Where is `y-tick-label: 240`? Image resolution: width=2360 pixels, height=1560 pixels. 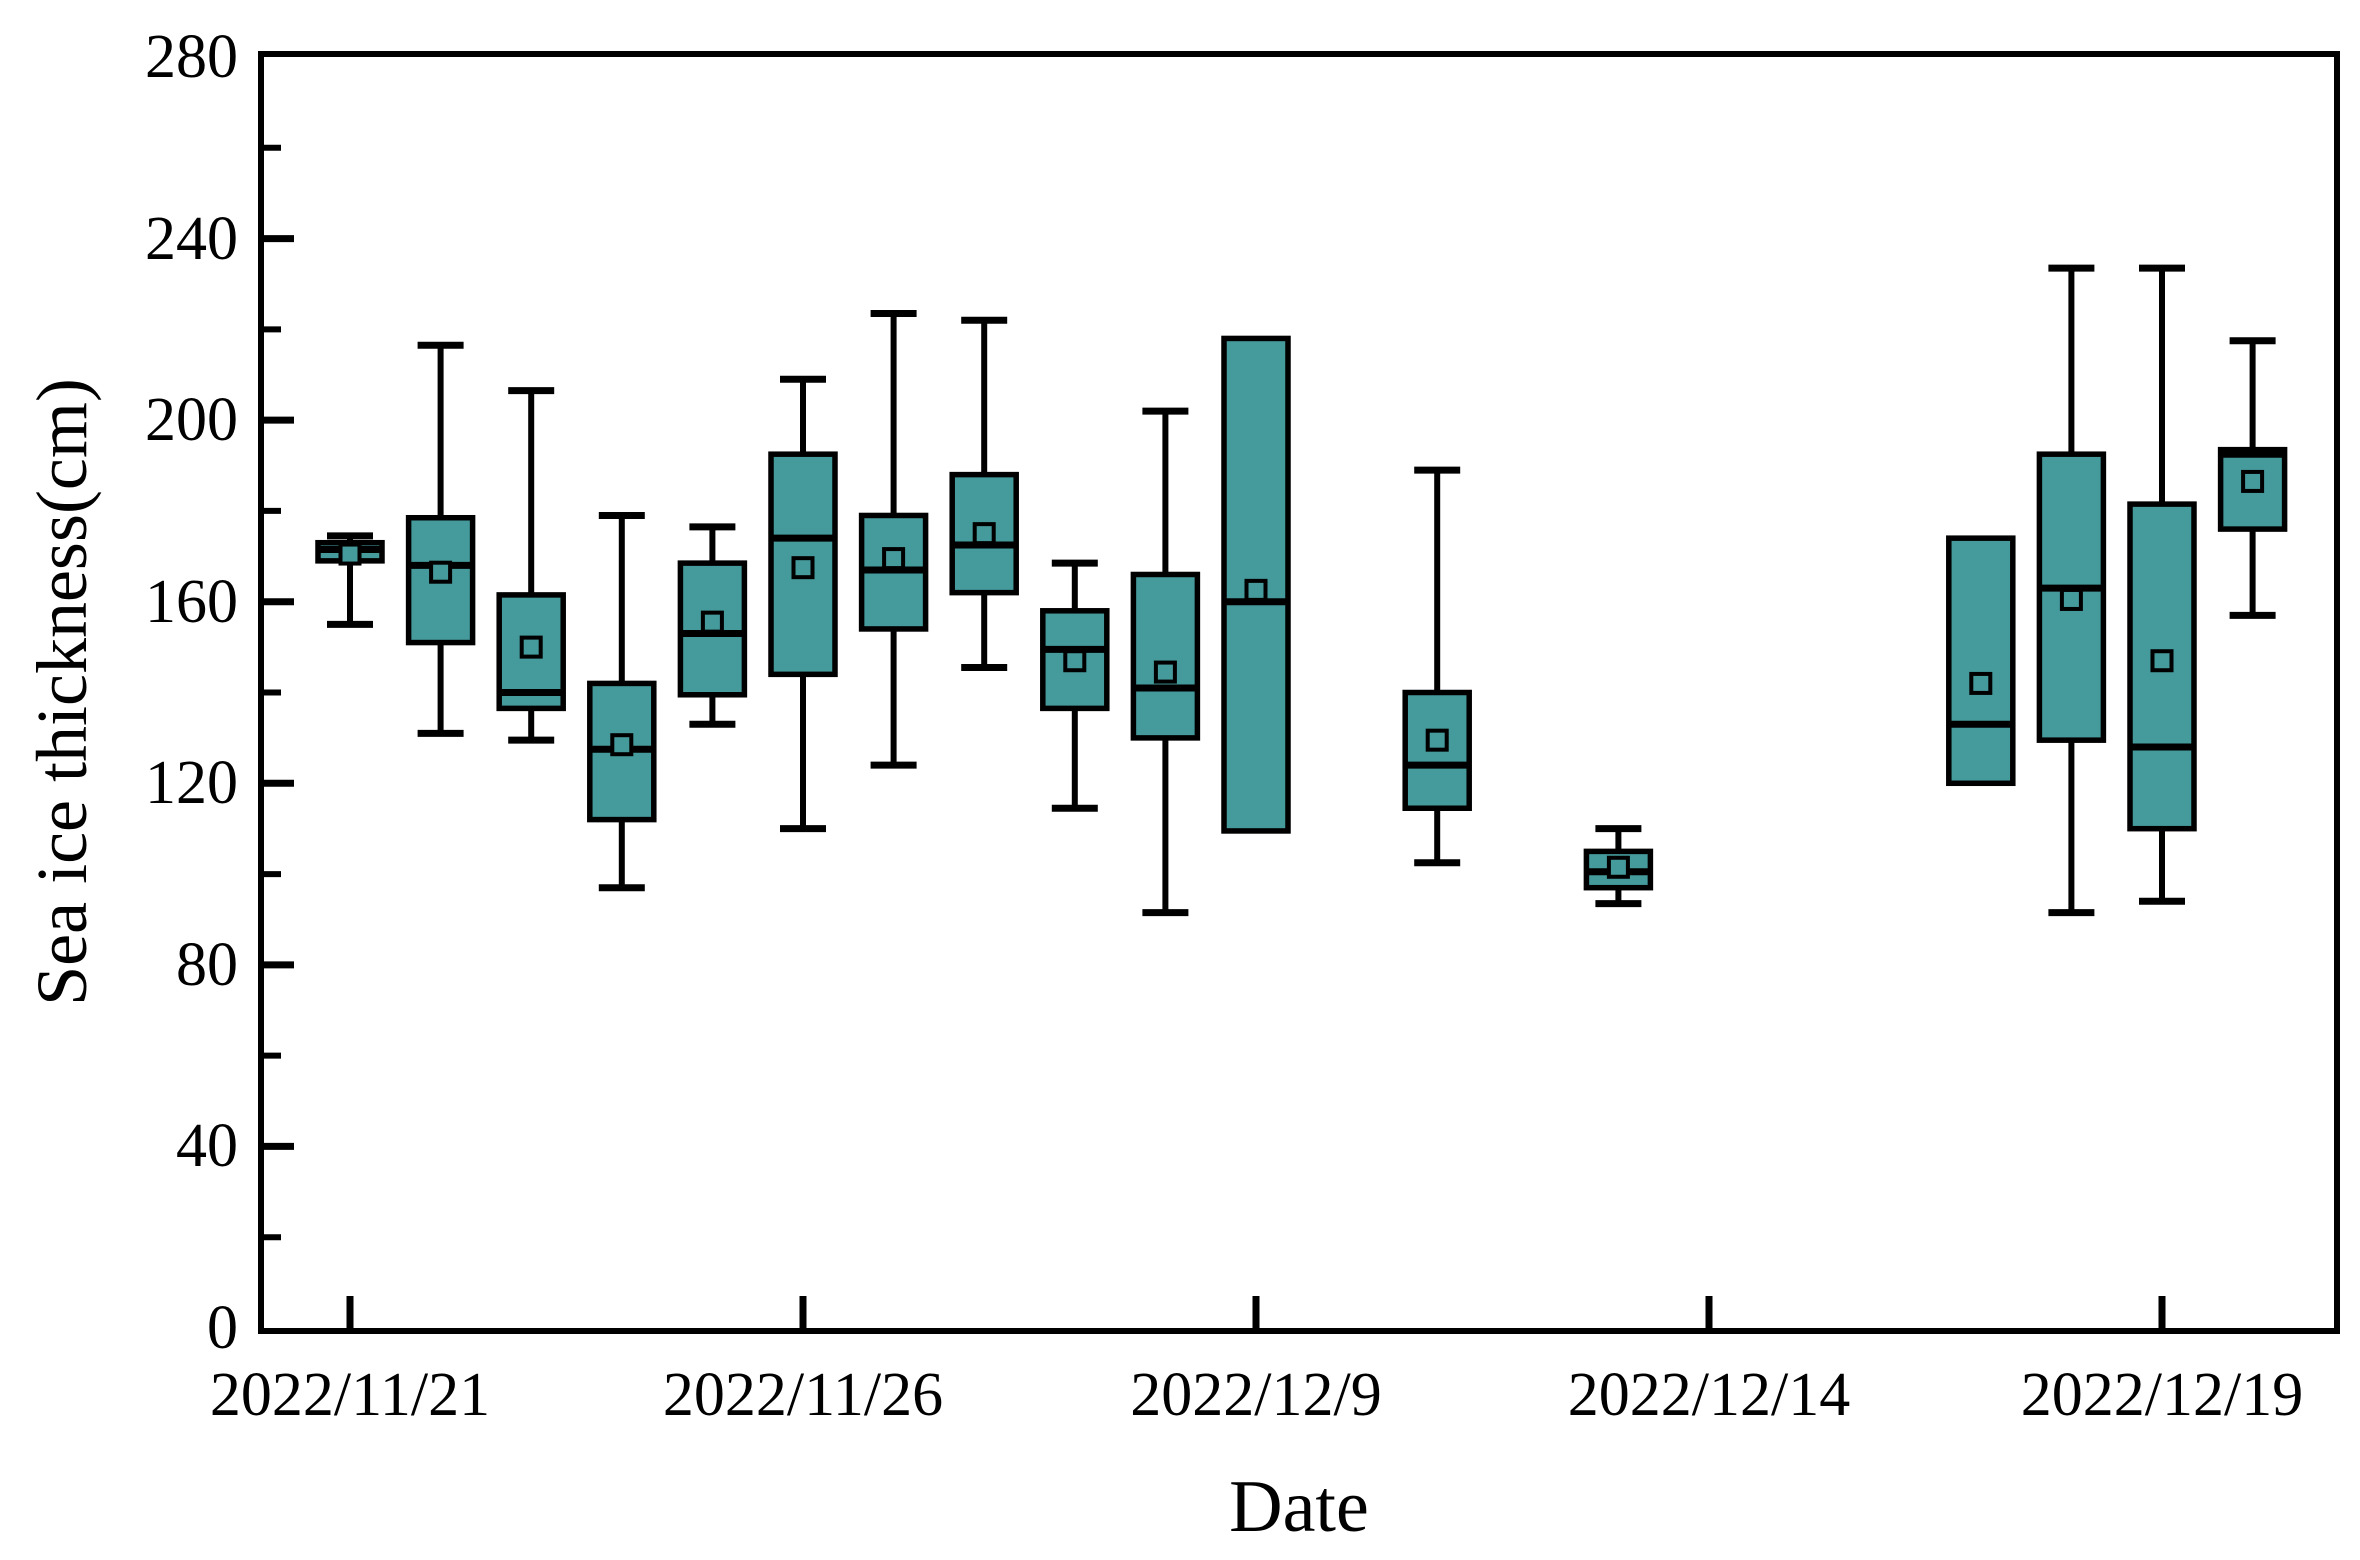 y-tick-label: 240 is located at coordinates (191, 238).